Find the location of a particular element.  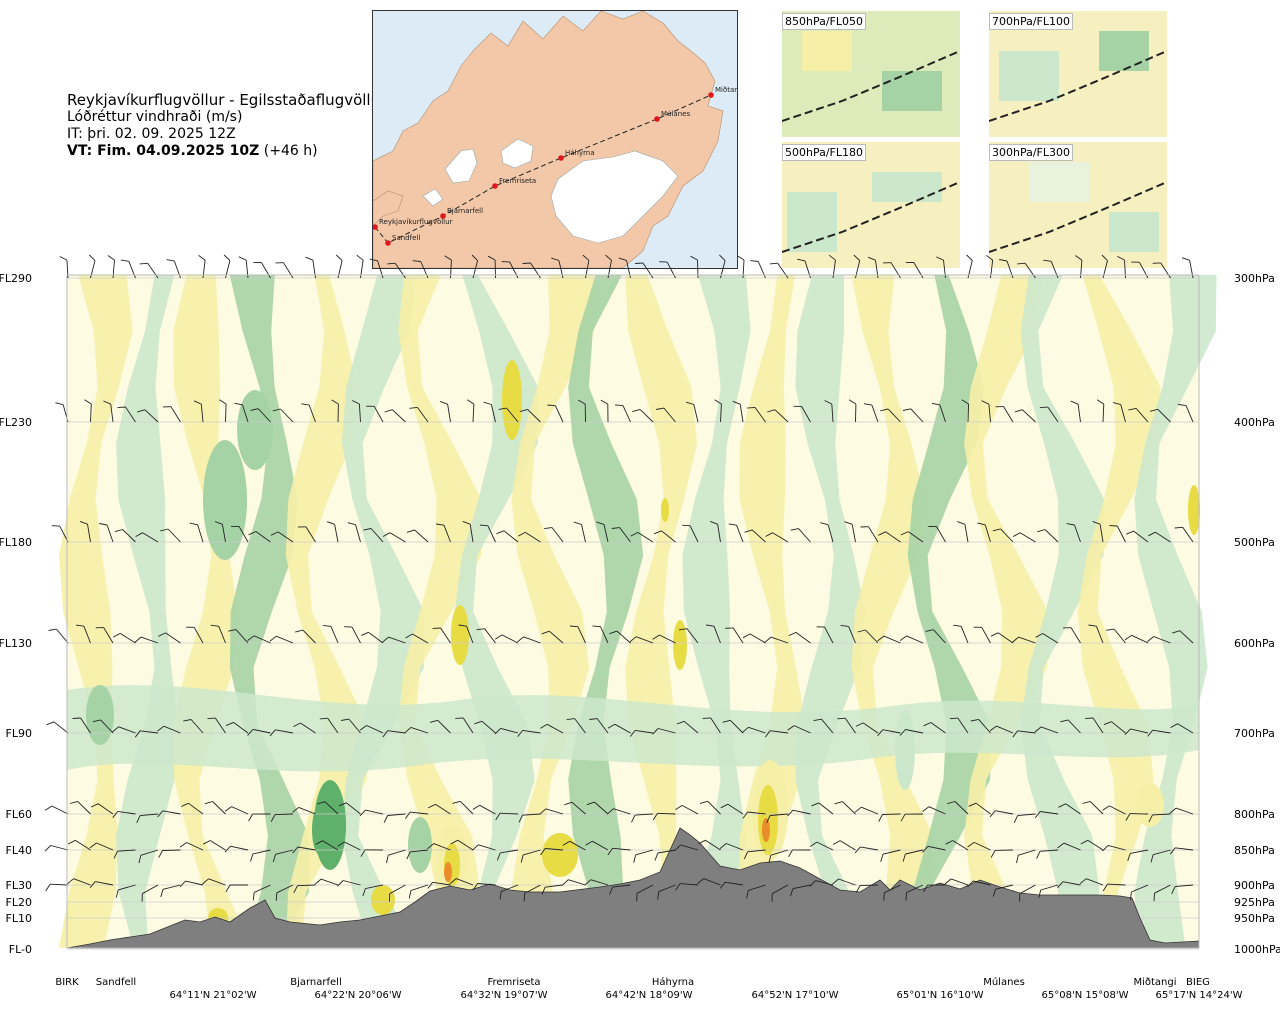

coordinate-label: 64°42'N 18°09'W is located at coordinates (649, 995).